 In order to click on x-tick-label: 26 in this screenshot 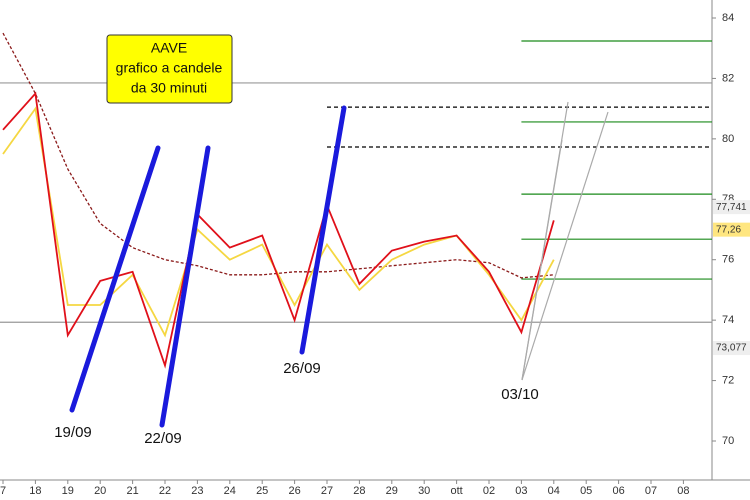, I will do `click(294, 491)`.